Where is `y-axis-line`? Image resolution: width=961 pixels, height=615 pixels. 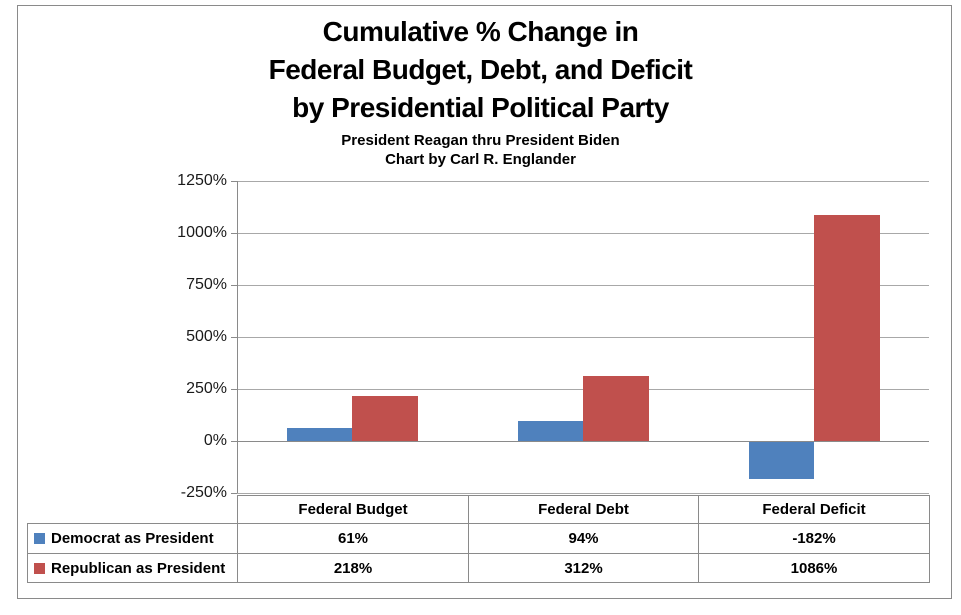 y-axis-line is located at coordinates (237, 337).